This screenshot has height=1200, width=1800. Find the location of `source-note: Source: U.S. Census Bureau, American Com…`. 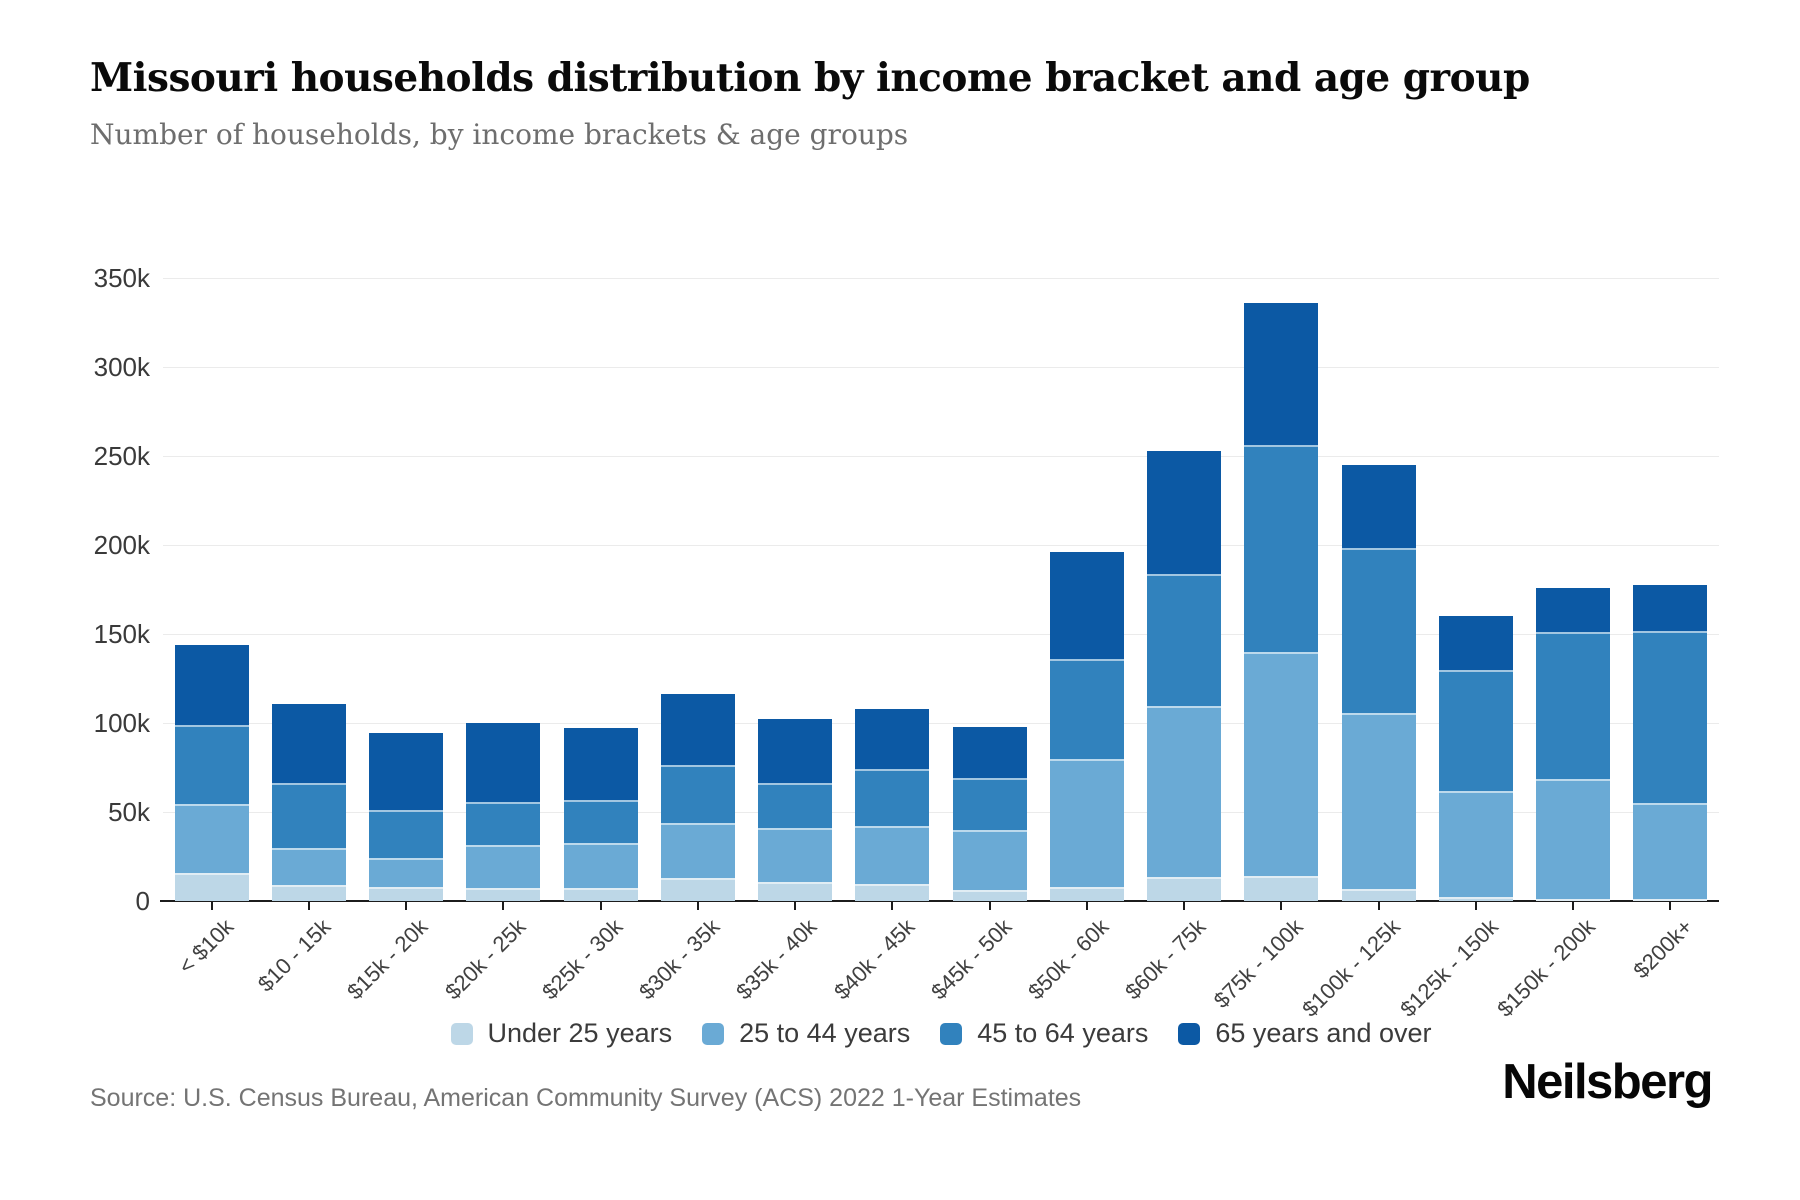

source-note: Source: U.S. Census Bureau, American Com… is located at coordinates (586, 1098).